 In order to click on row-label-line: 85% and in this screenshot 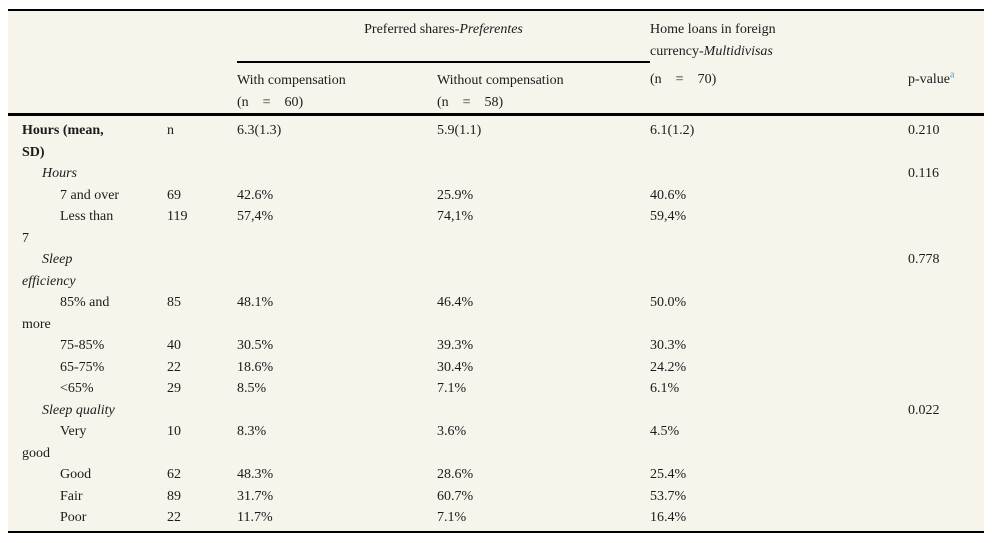, I will do `click(85, 302)`.